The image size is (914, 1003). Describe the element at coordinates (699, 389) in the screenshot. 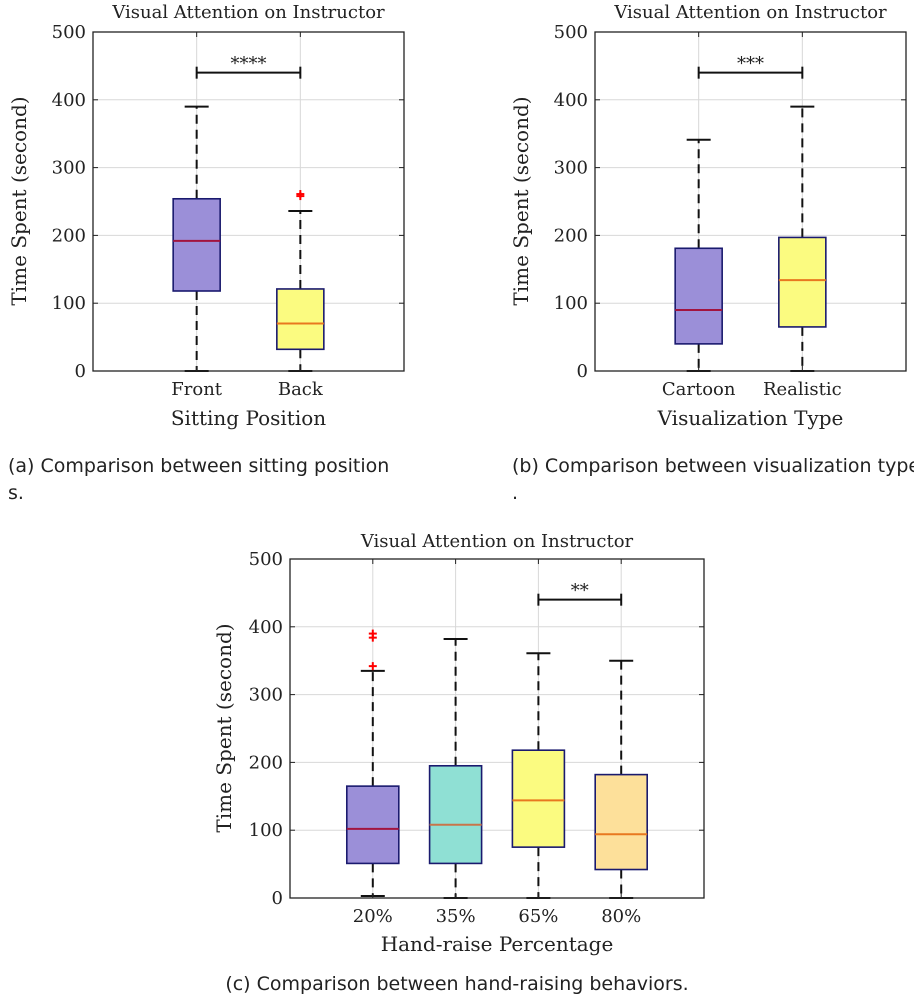

I see `x-tick-label: Cartoon` at that location.